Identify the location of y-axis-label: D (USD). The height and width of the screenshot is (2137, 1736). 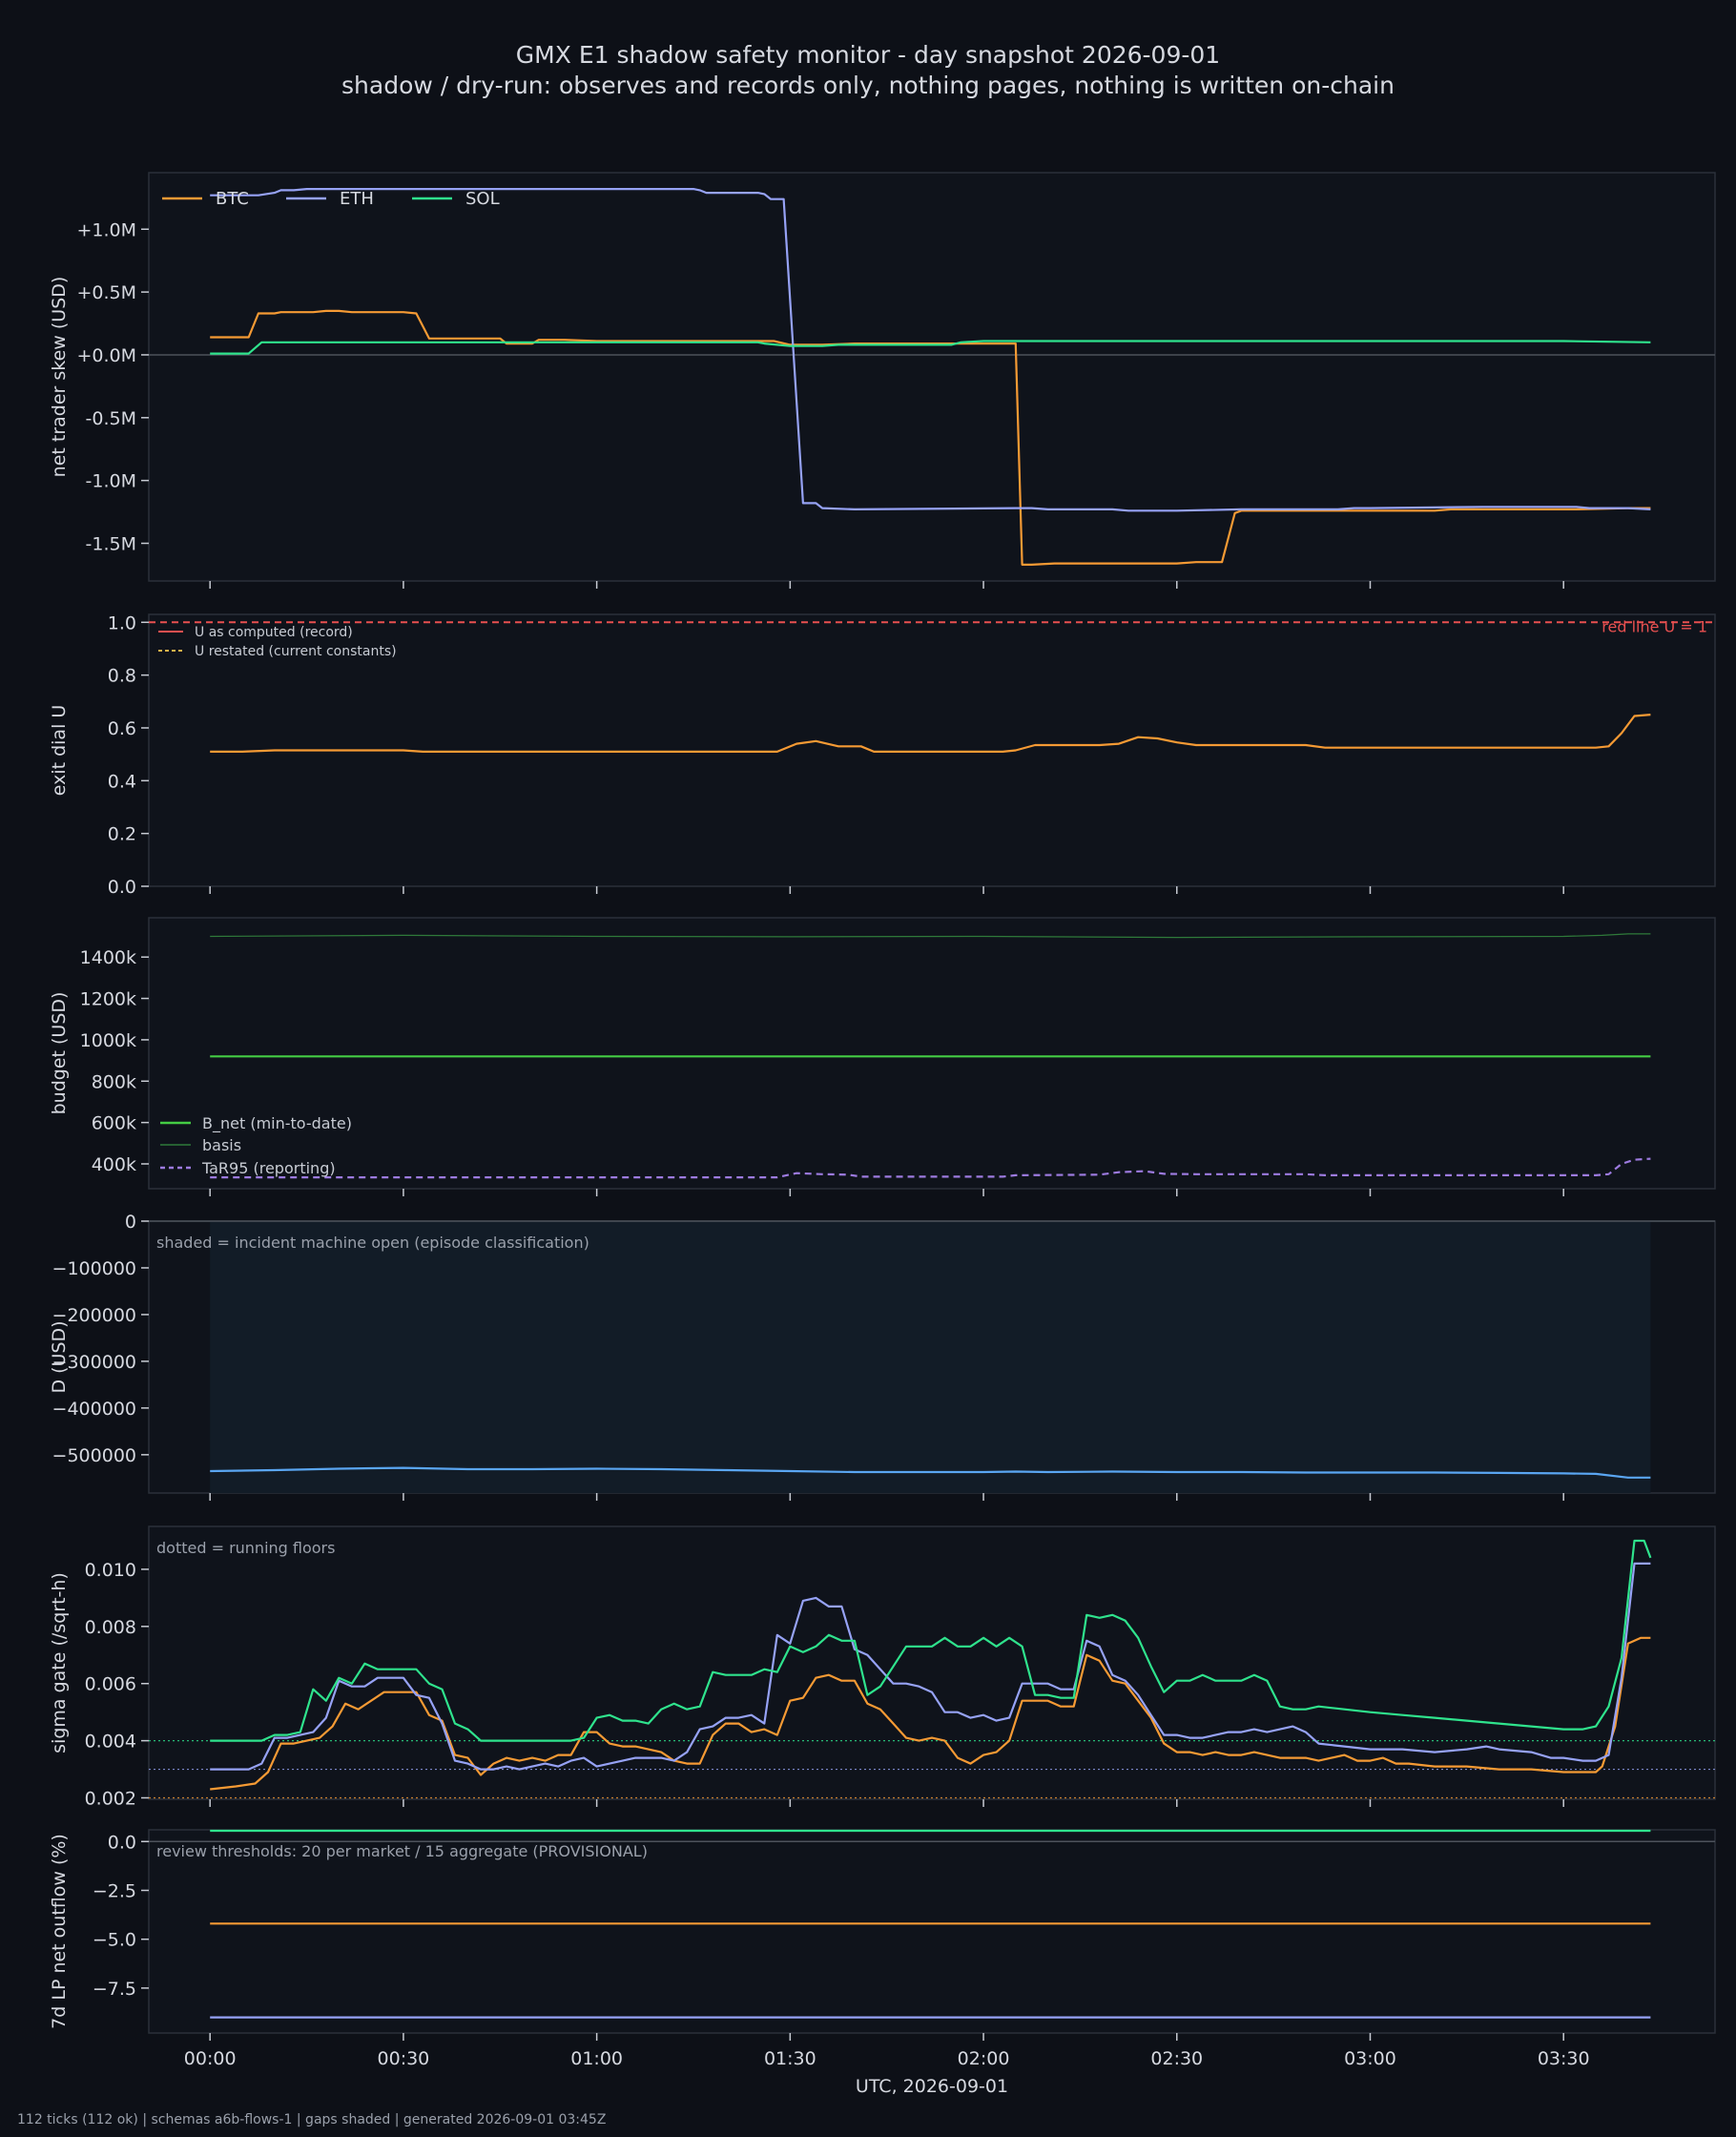
(59, 1356).